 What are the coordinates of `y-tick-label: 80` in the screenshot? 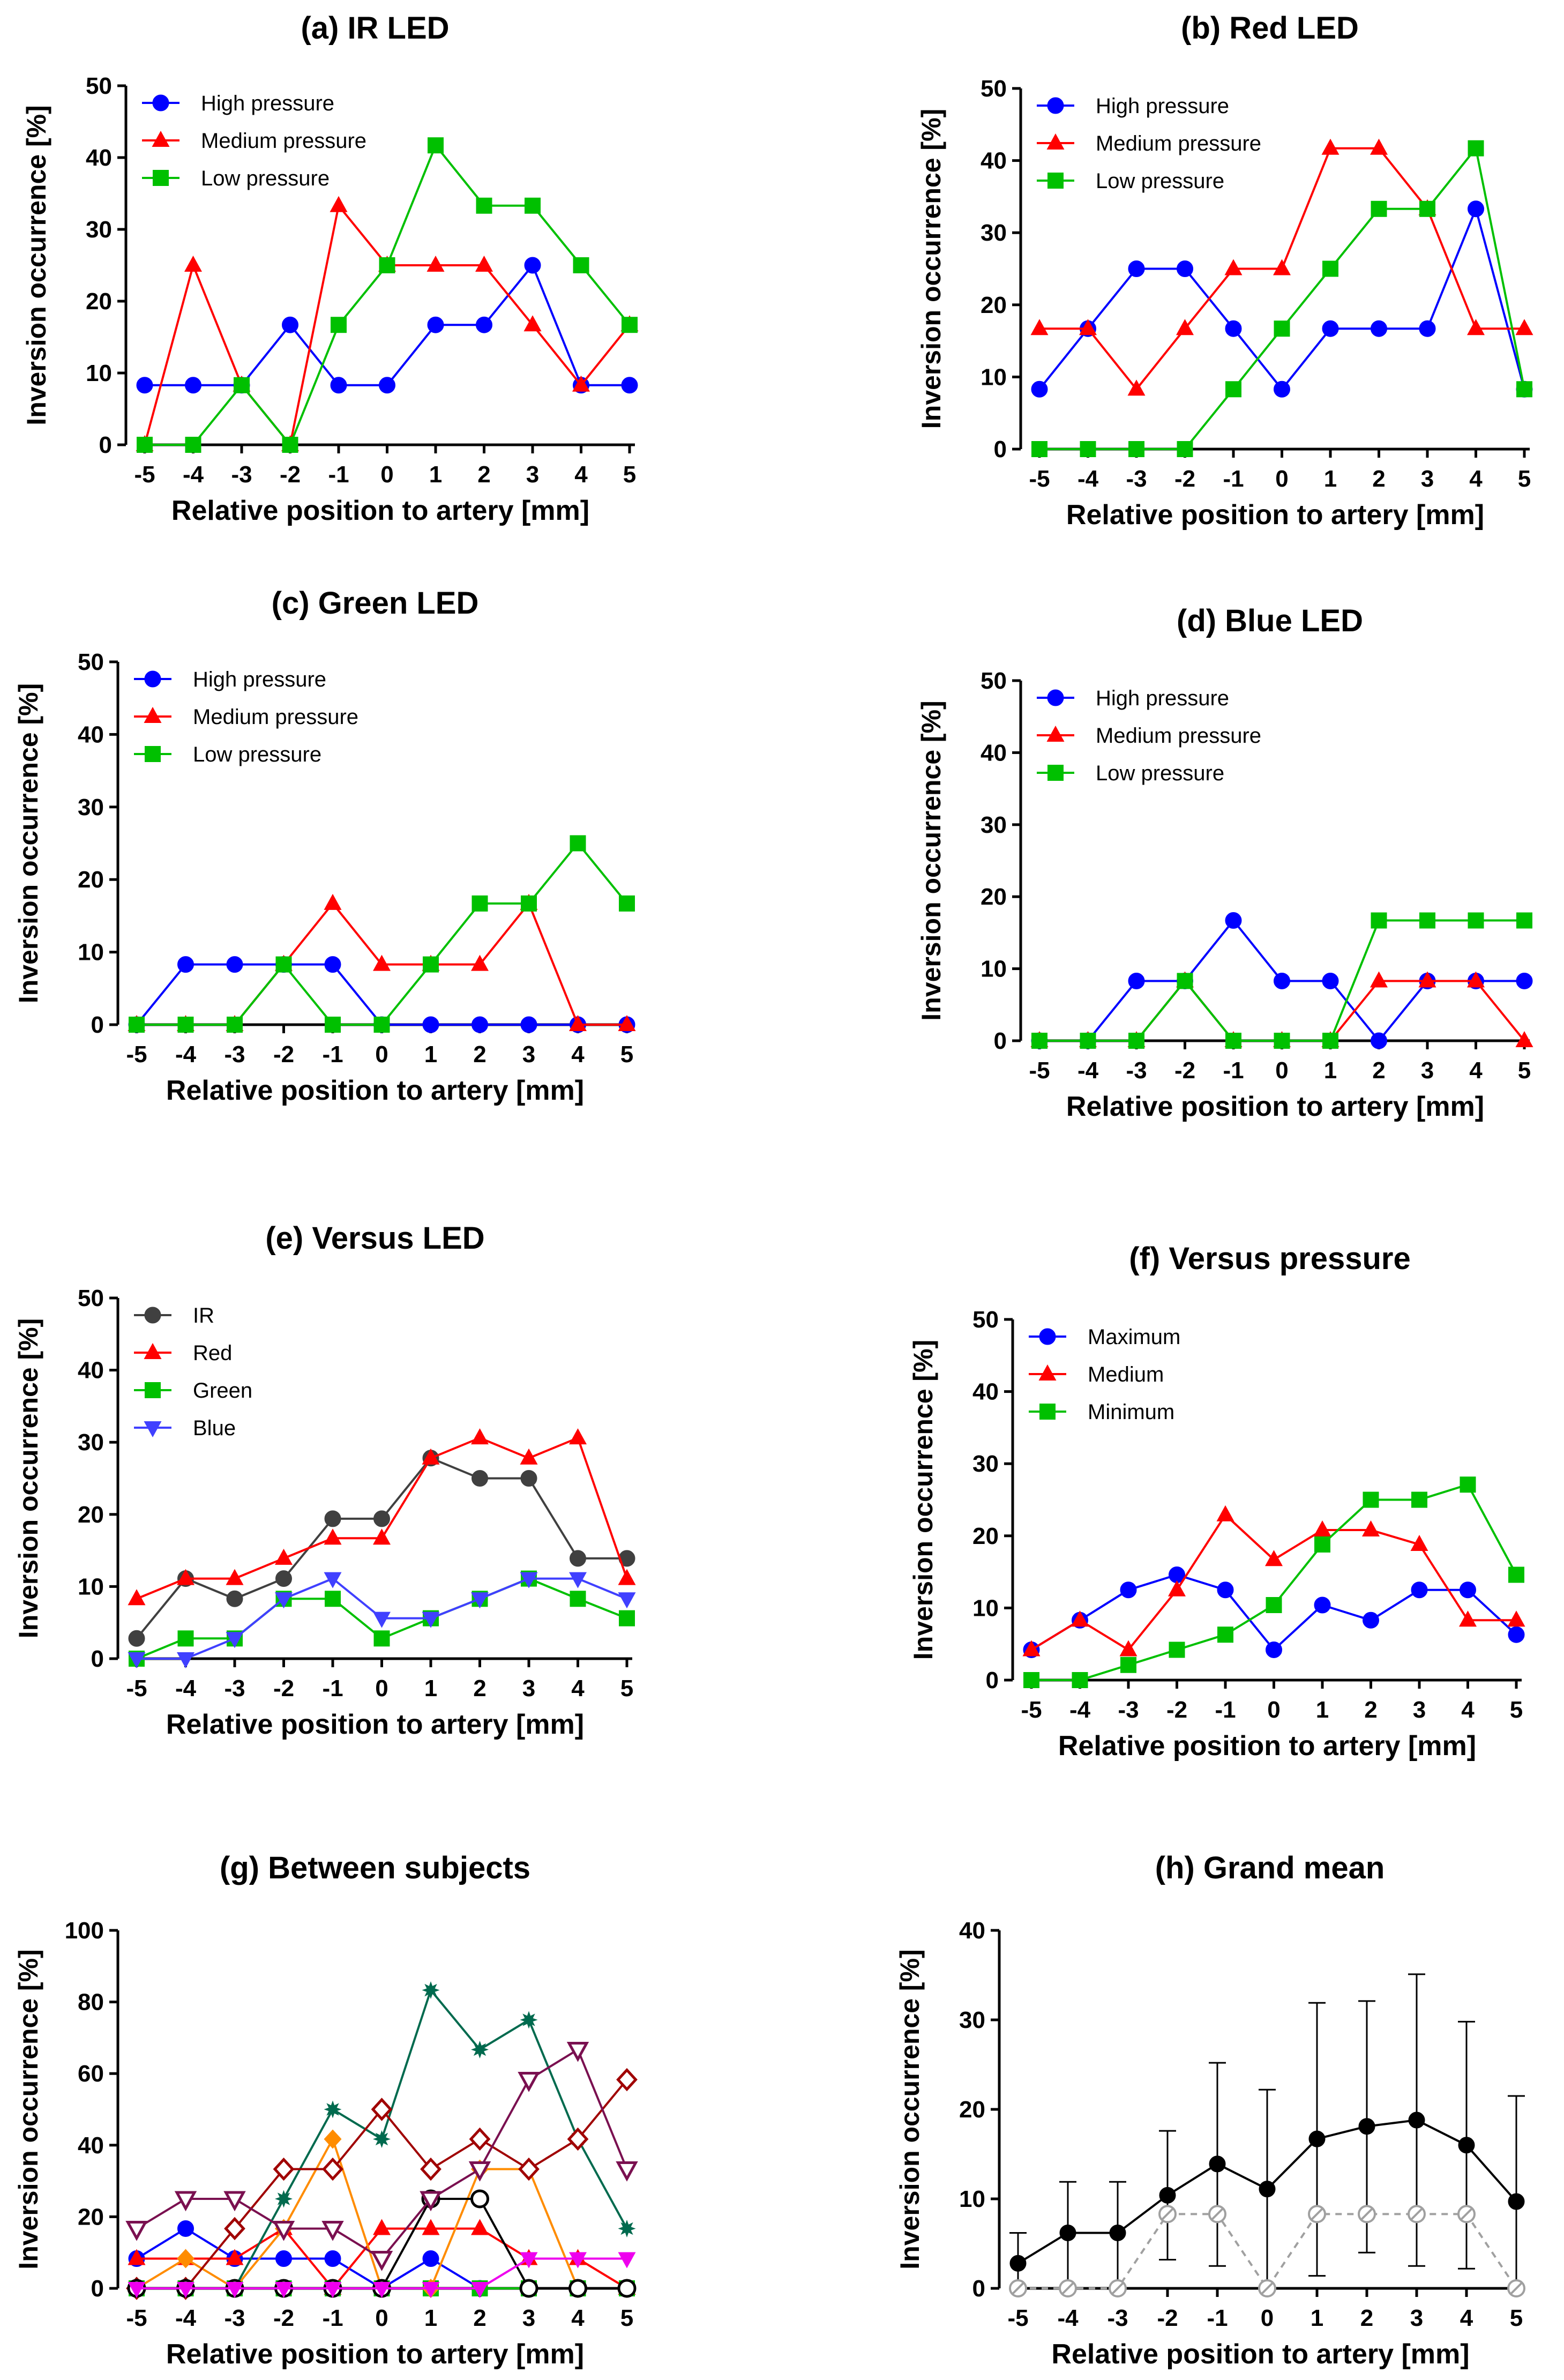 It's located at (91, 2002).